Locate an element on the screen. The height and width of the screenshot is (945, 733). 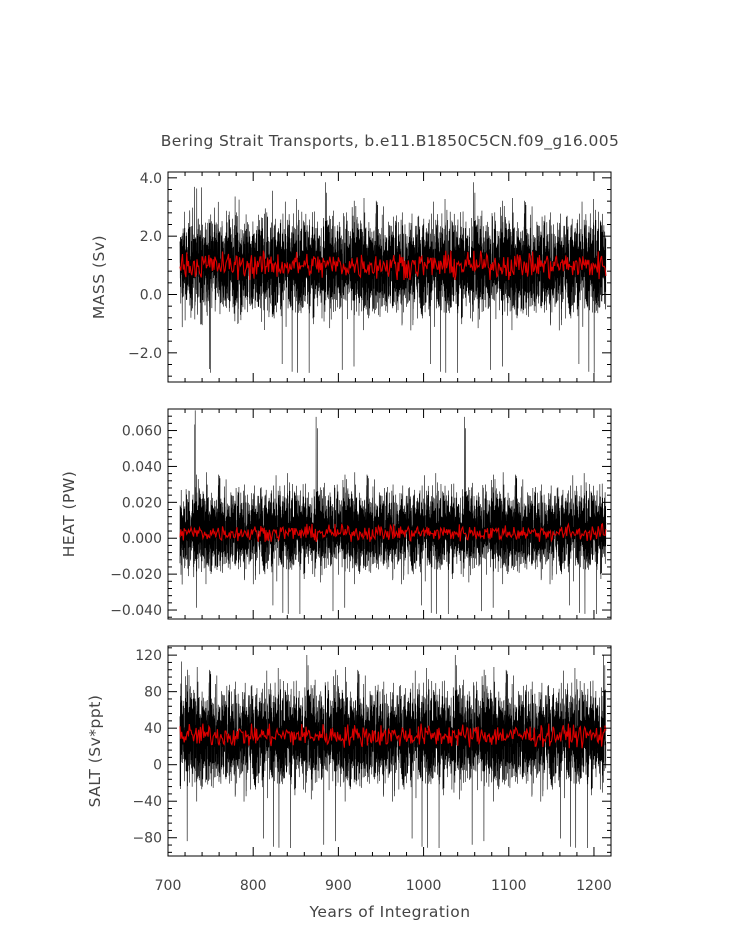
heat-series-layer is located at coordinates (393, 512).